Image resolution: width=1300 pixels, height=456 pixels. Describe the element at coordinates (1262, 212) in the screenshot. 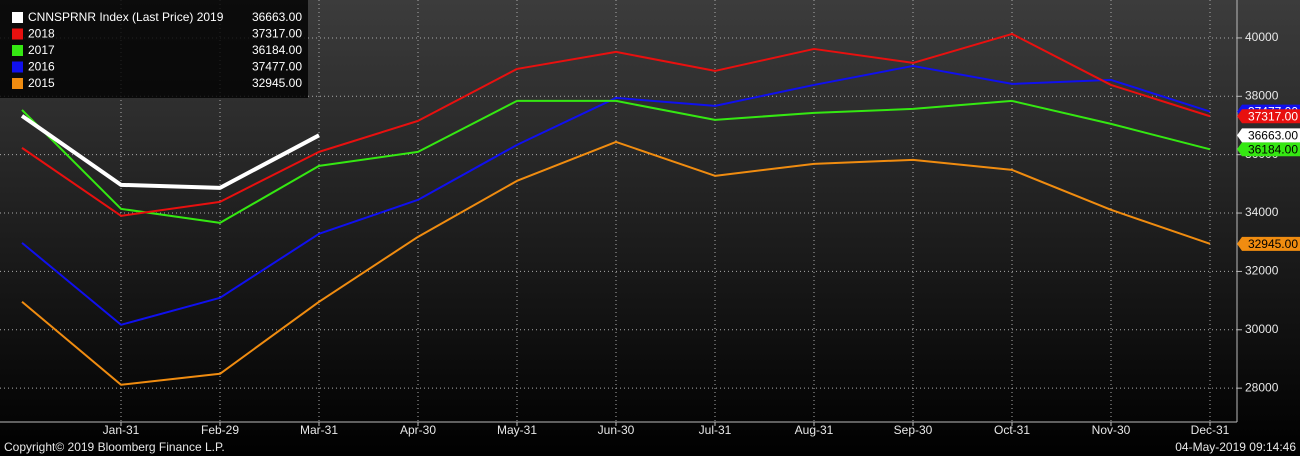

I see `y-tick-label: 34000` at that location.